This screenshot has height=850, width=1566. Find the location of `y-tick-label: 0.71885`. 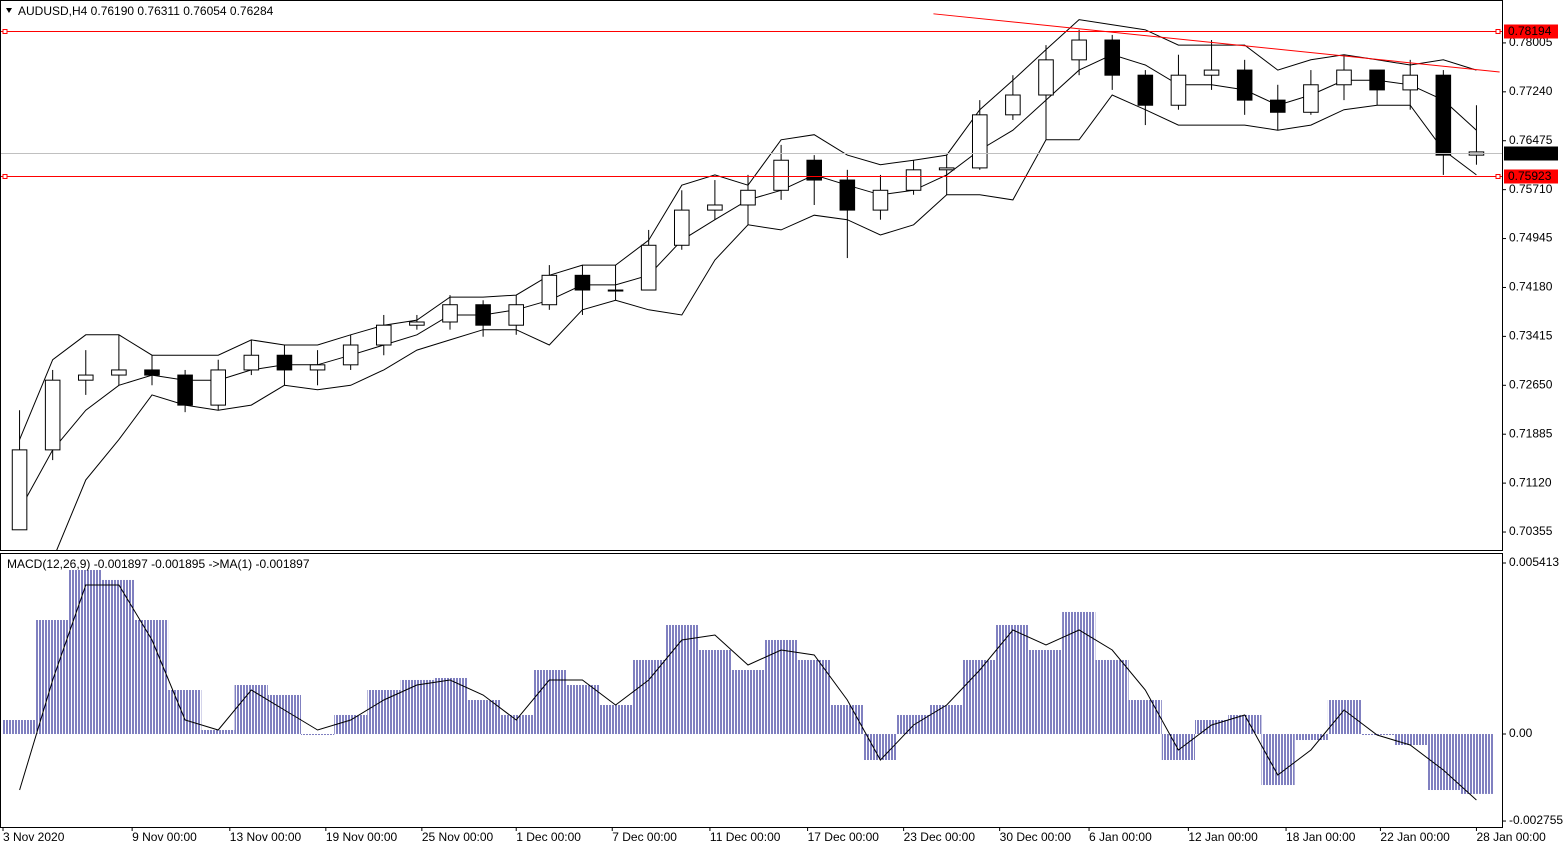

y-tick-label: 0.71885 is located at coordinates (1531, 433).